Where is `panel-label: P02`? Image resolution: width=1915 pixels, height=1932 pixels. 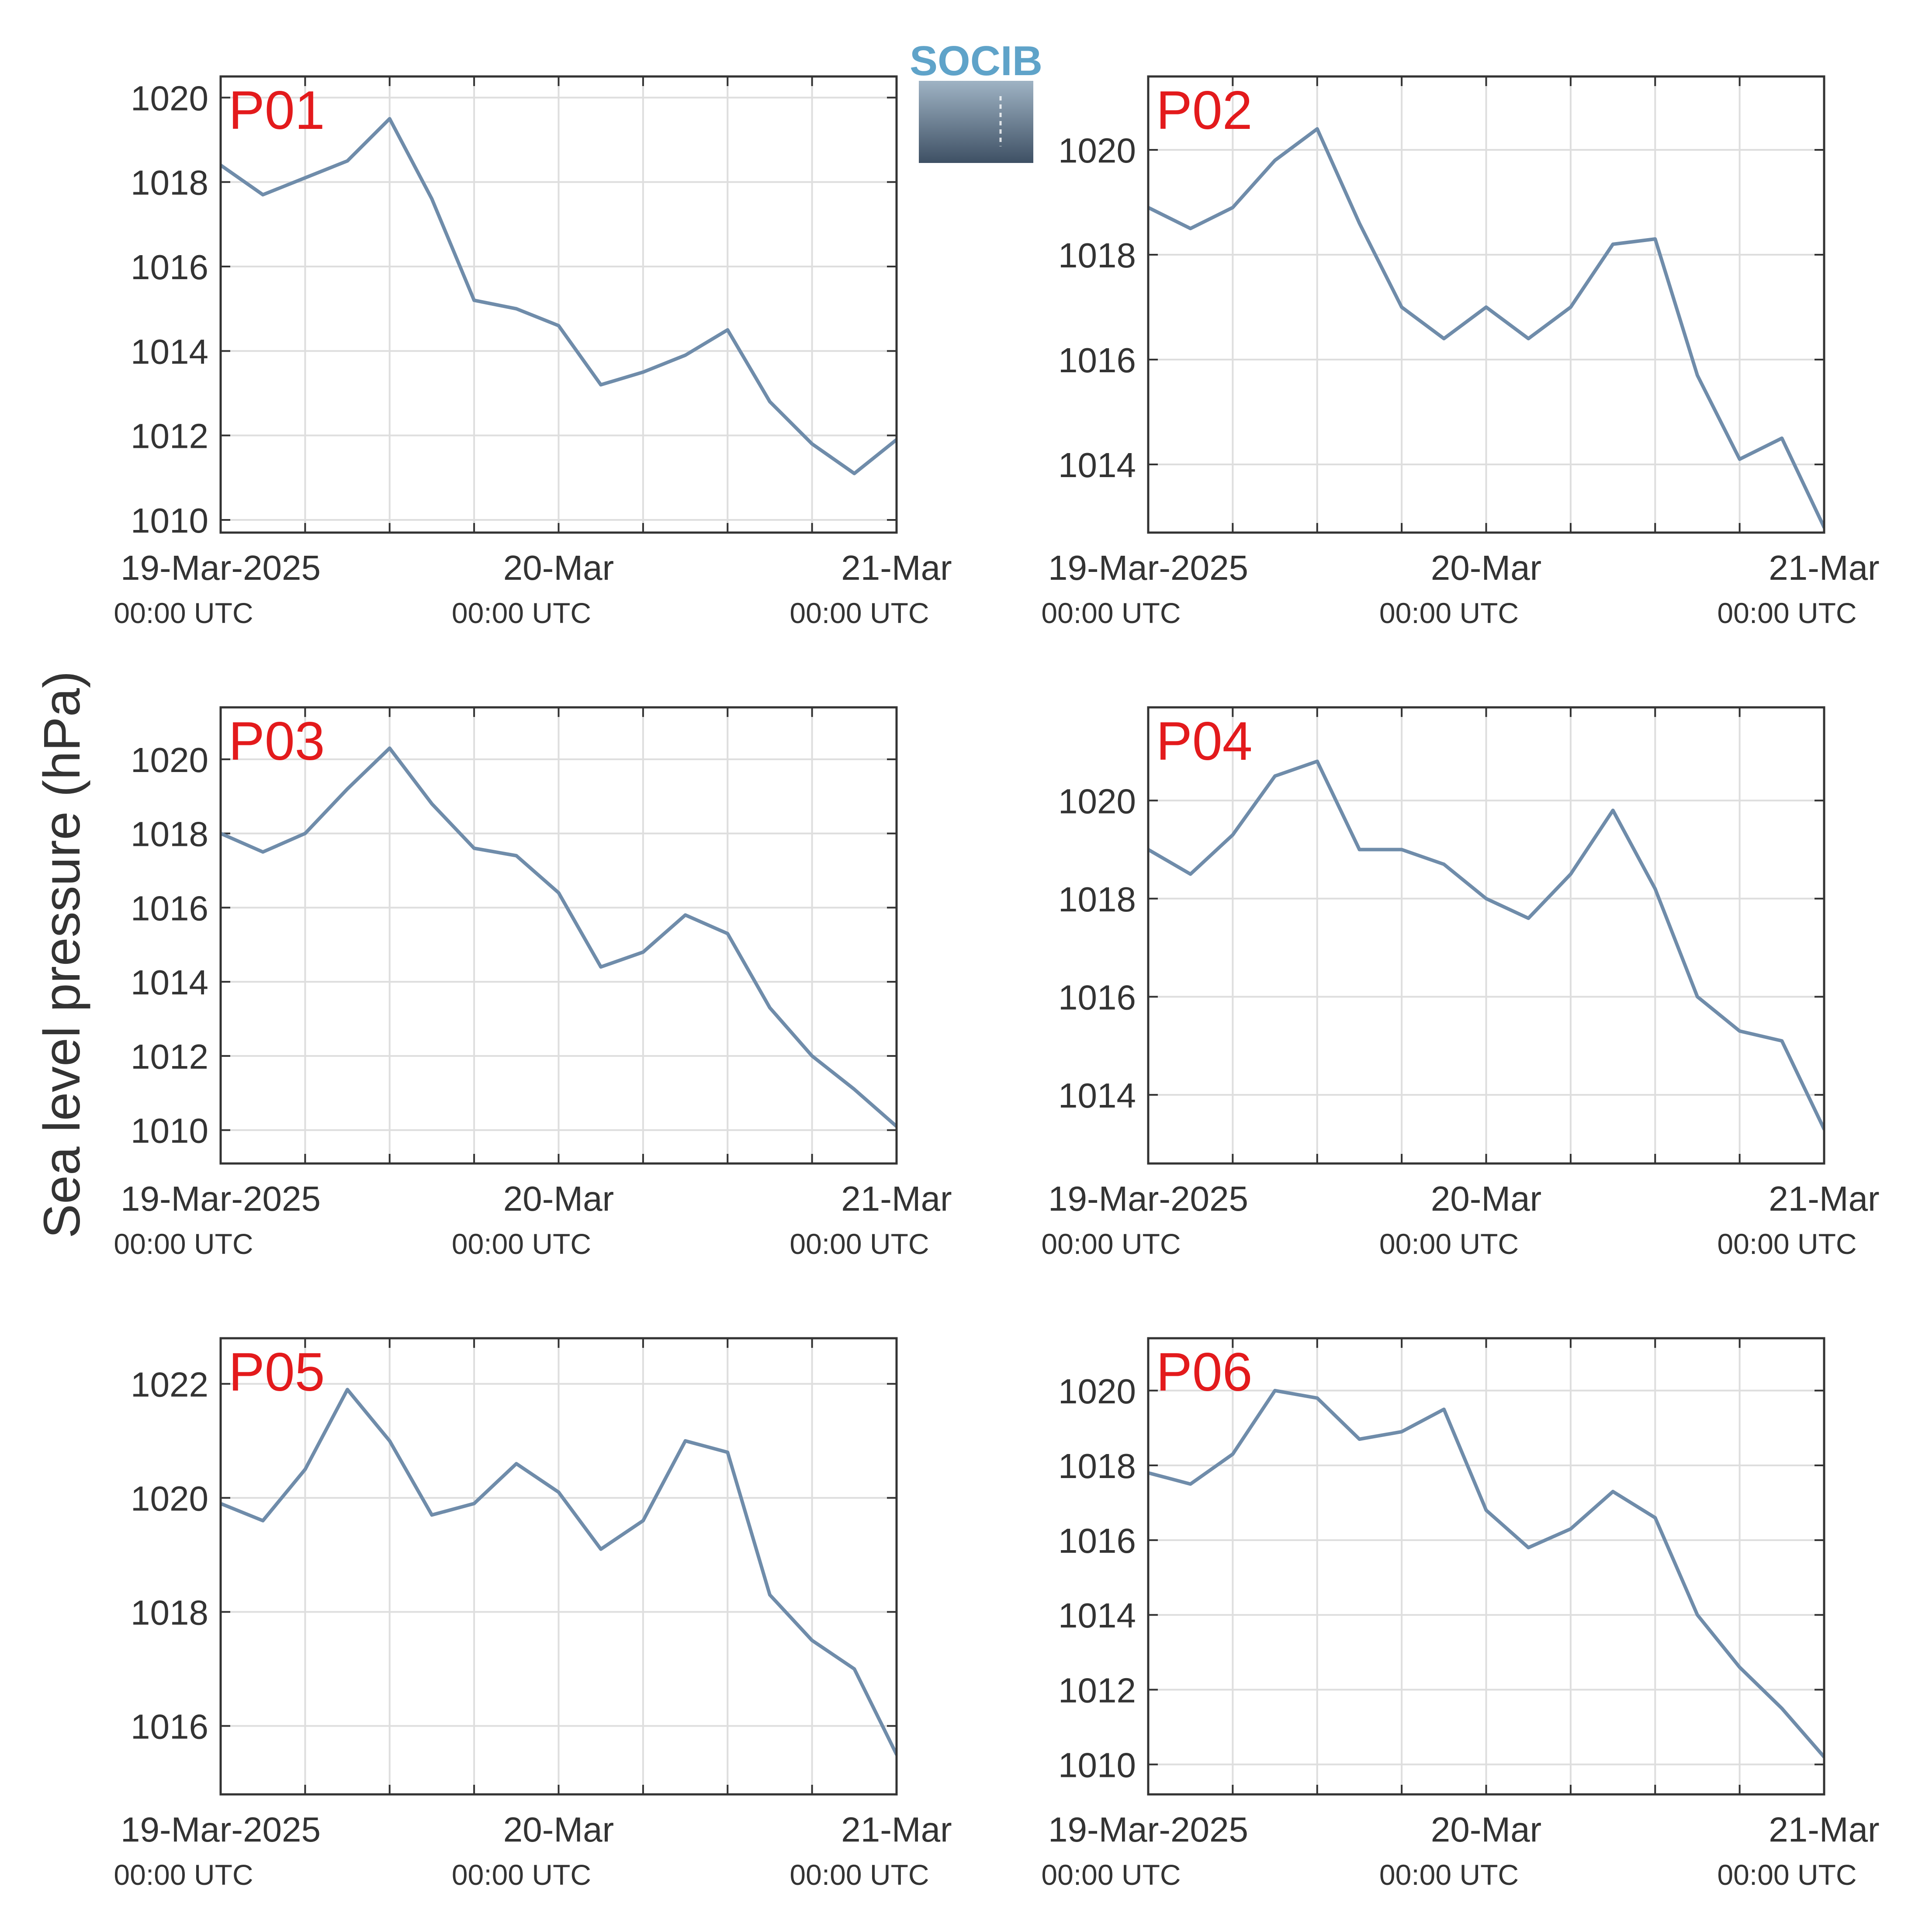 panel-label: P02 is located at coordinates (1204, 110).